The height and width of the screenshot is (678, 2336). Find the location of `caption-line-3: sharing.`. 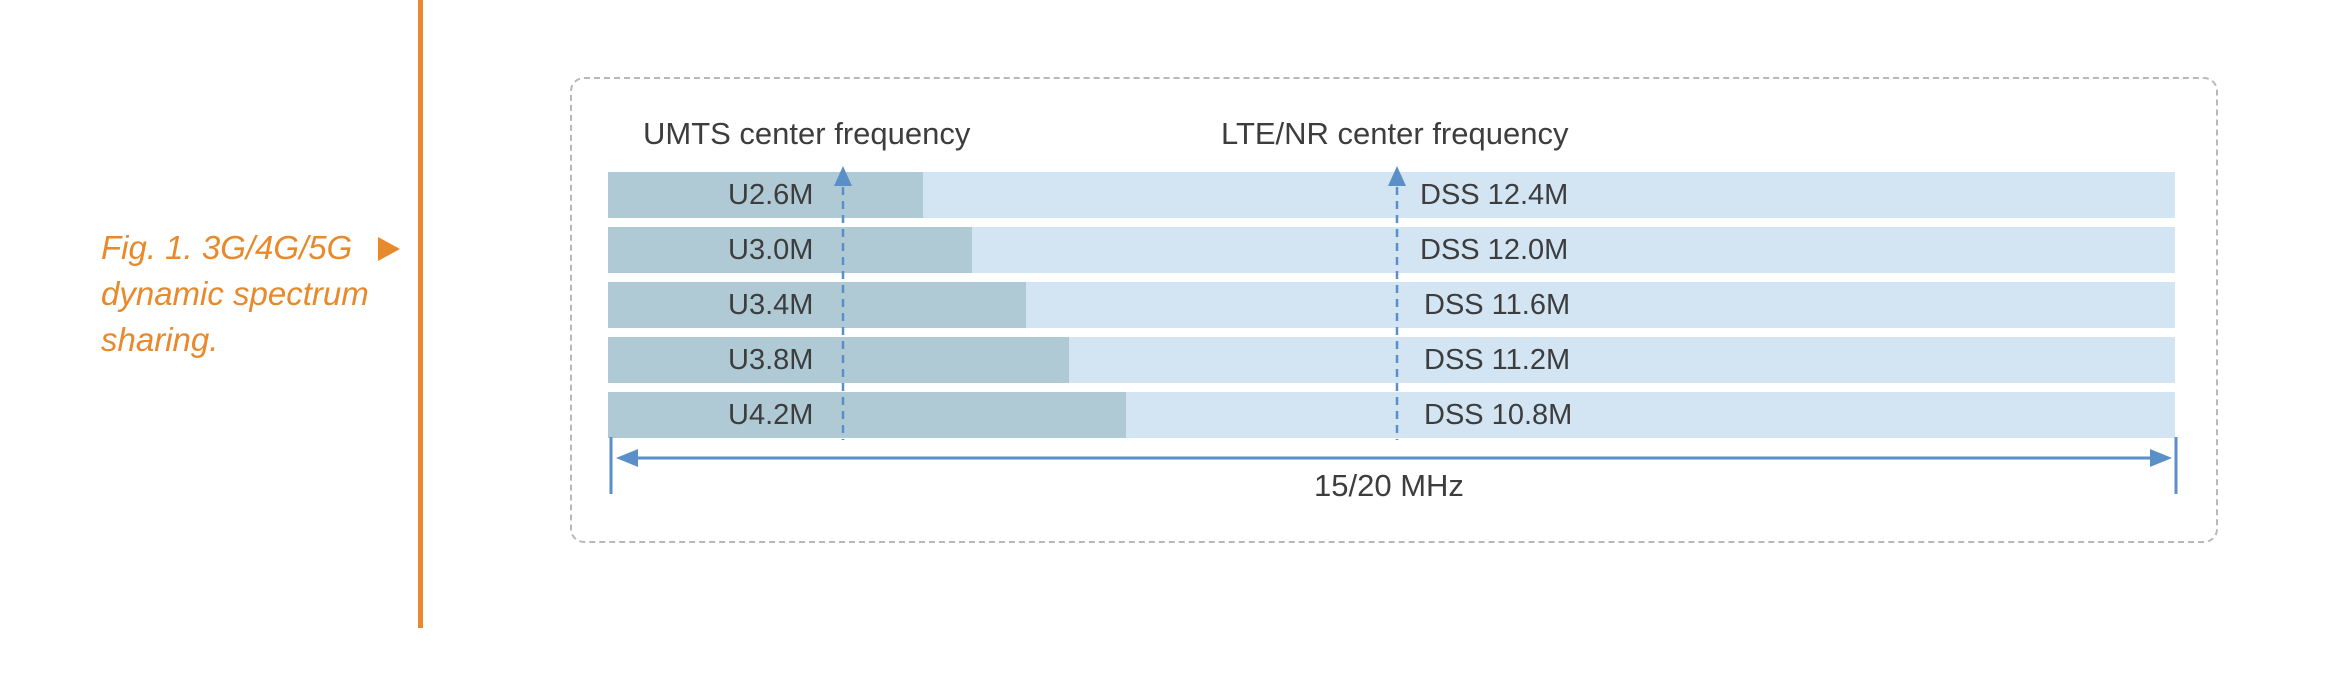

caption-line-3: sharing. is located at coordinates (160, 339).